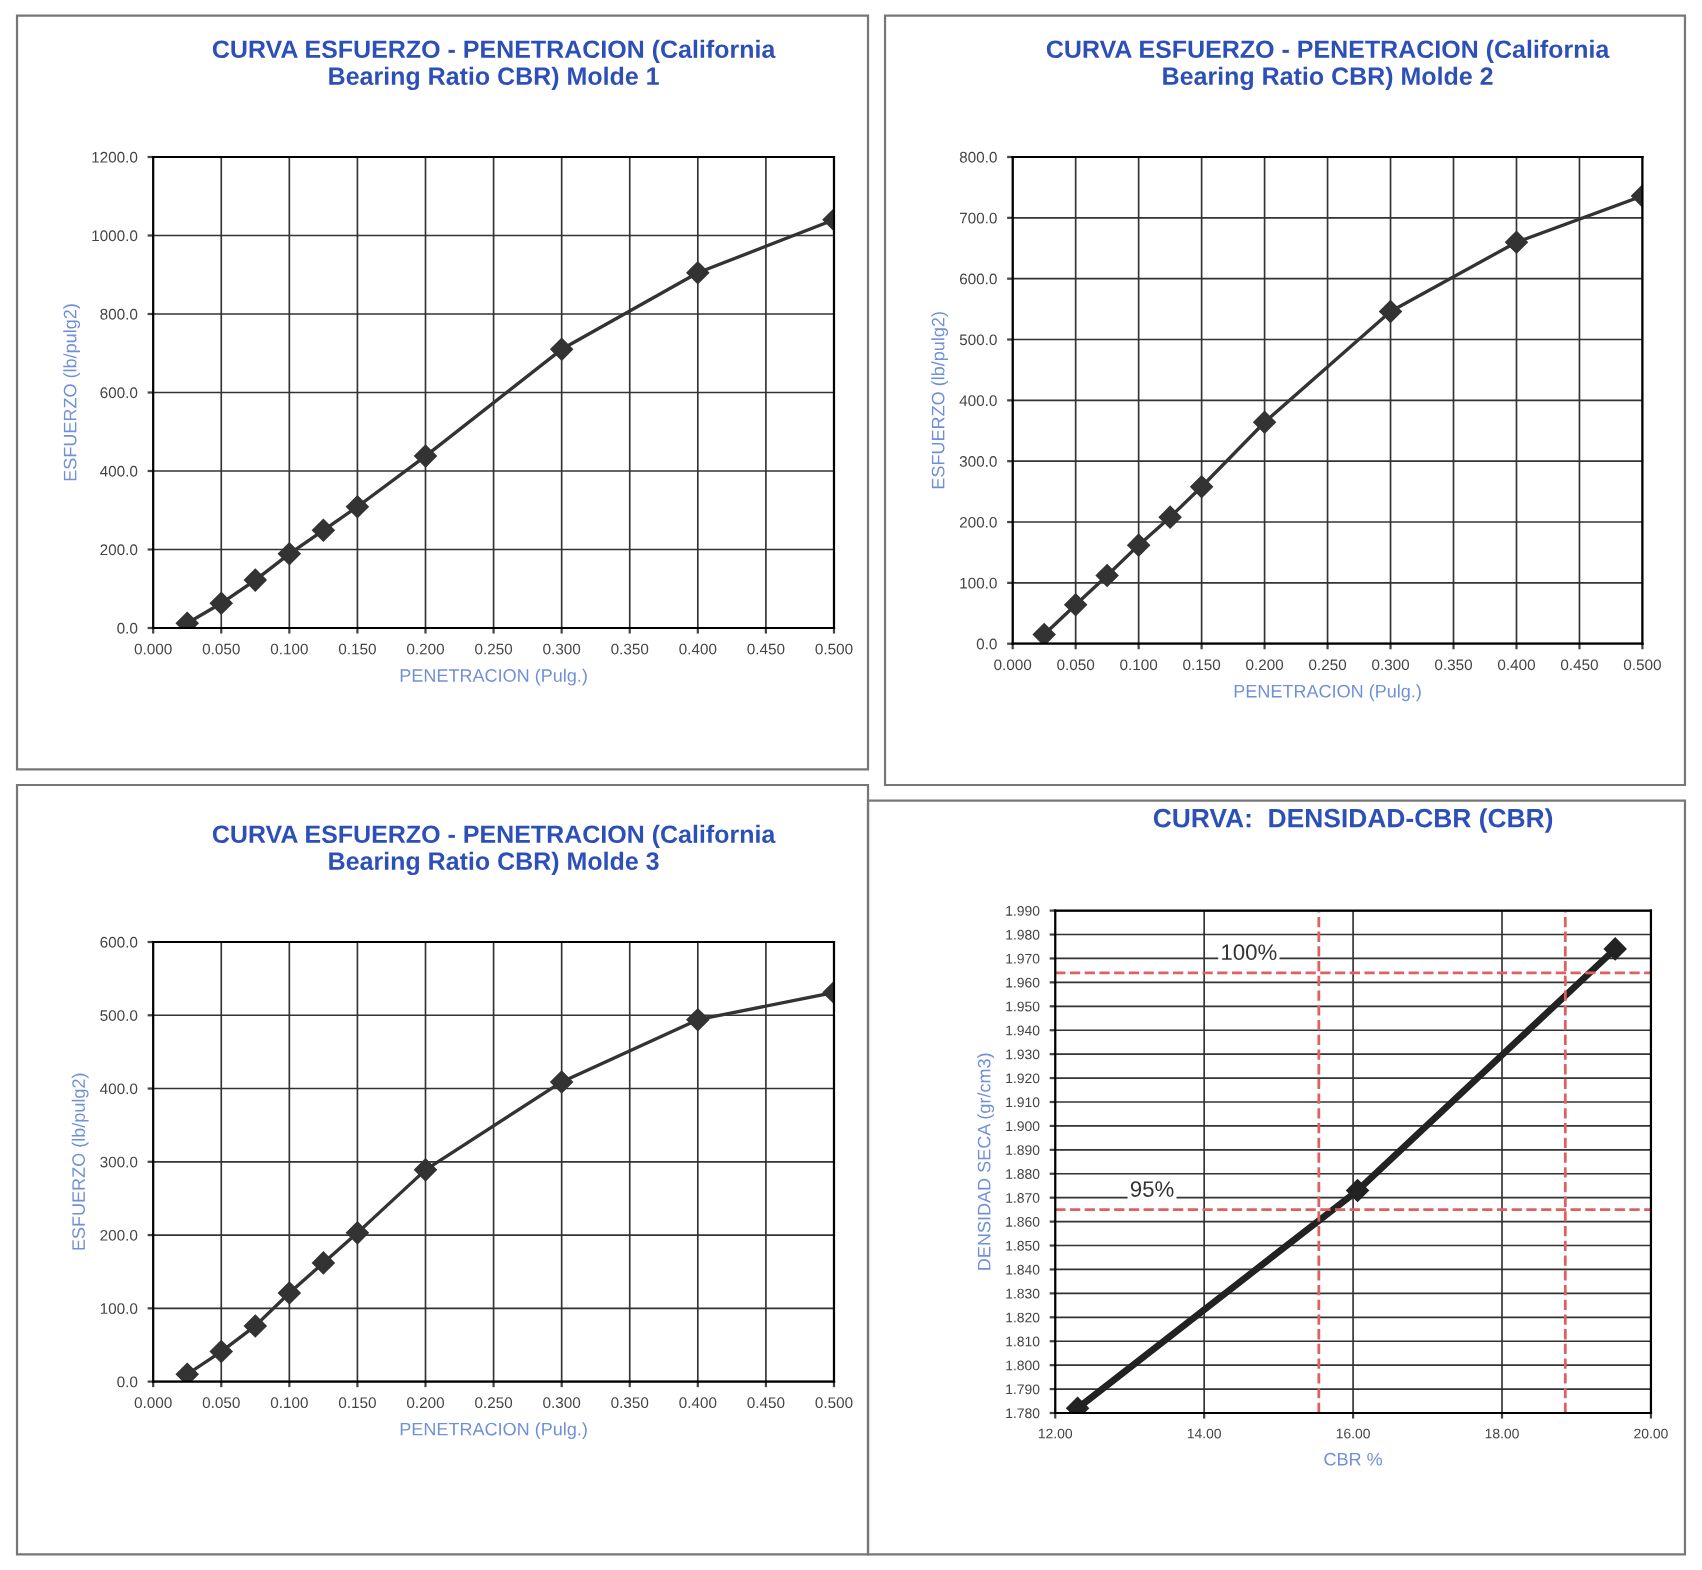 Image resolution: width=1702 pixels, height=1570 pixels. What do you see at coordinates (1353, 1459) in the screenshot?
I see `x-axis-title: CBR %` at bounding box center [1353, 1459].